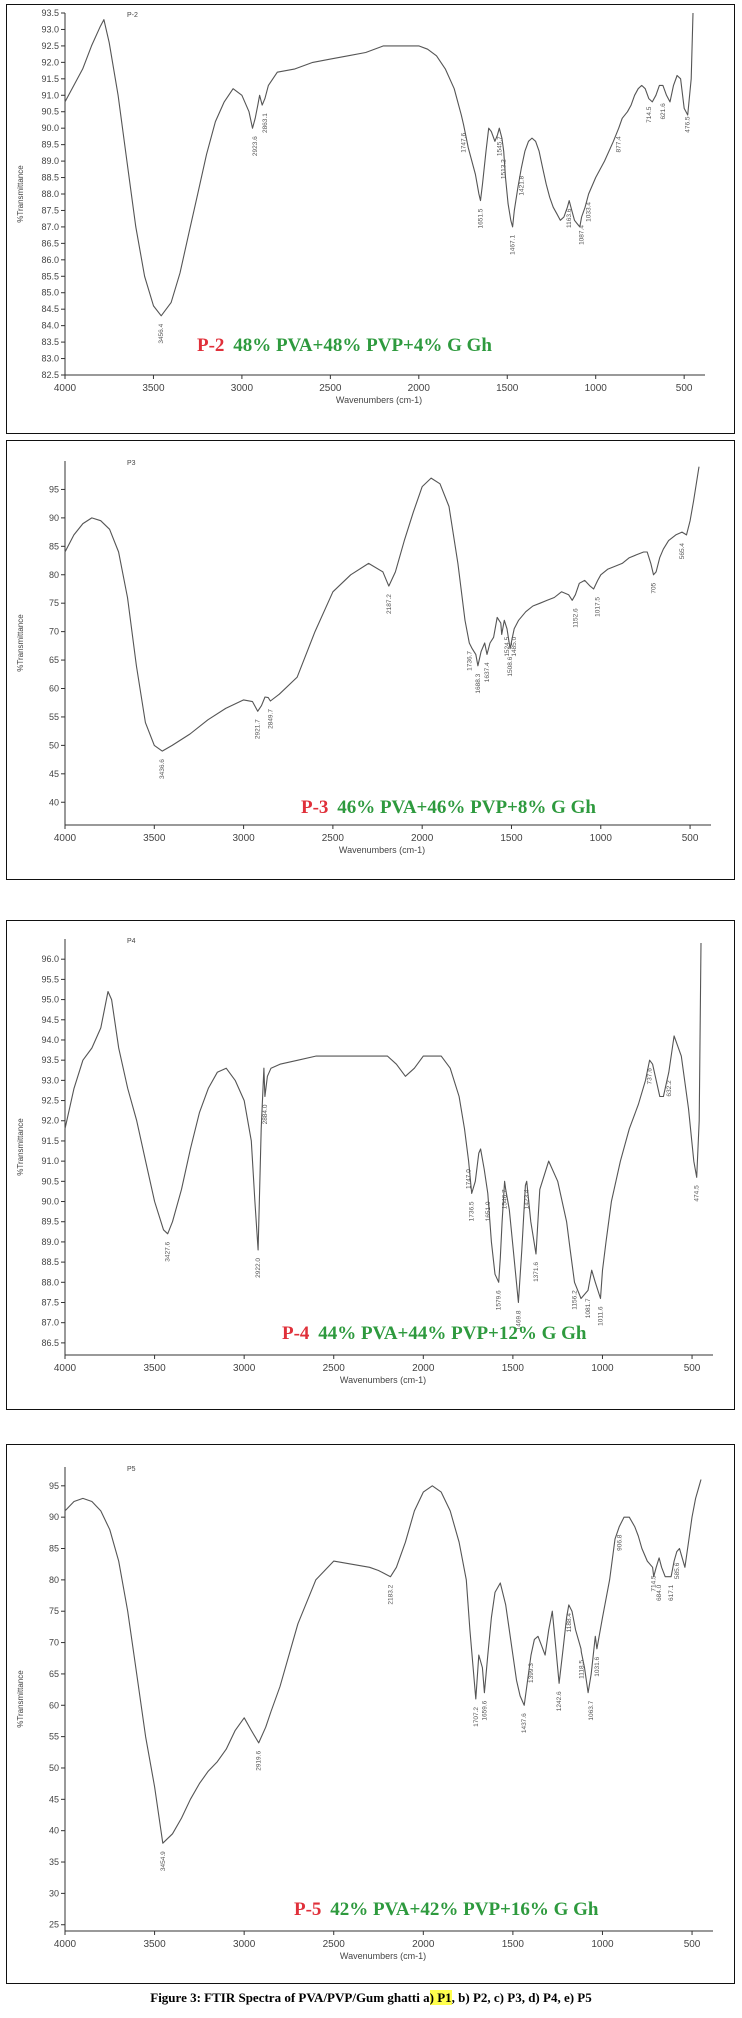  Describe the element at coordinates (168, 1251) in the screenshot. I see `peak-label: 3427.6` at that location.